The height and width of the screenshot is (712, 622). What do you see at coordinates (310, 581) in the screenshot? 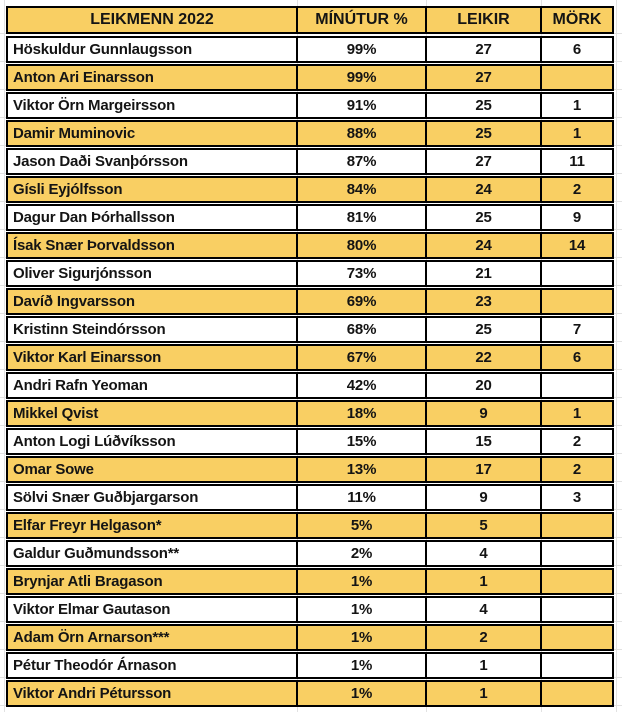
I see `table-row: Brynjar Atli Bragason 1% 1` at bounding box center [310, 581].